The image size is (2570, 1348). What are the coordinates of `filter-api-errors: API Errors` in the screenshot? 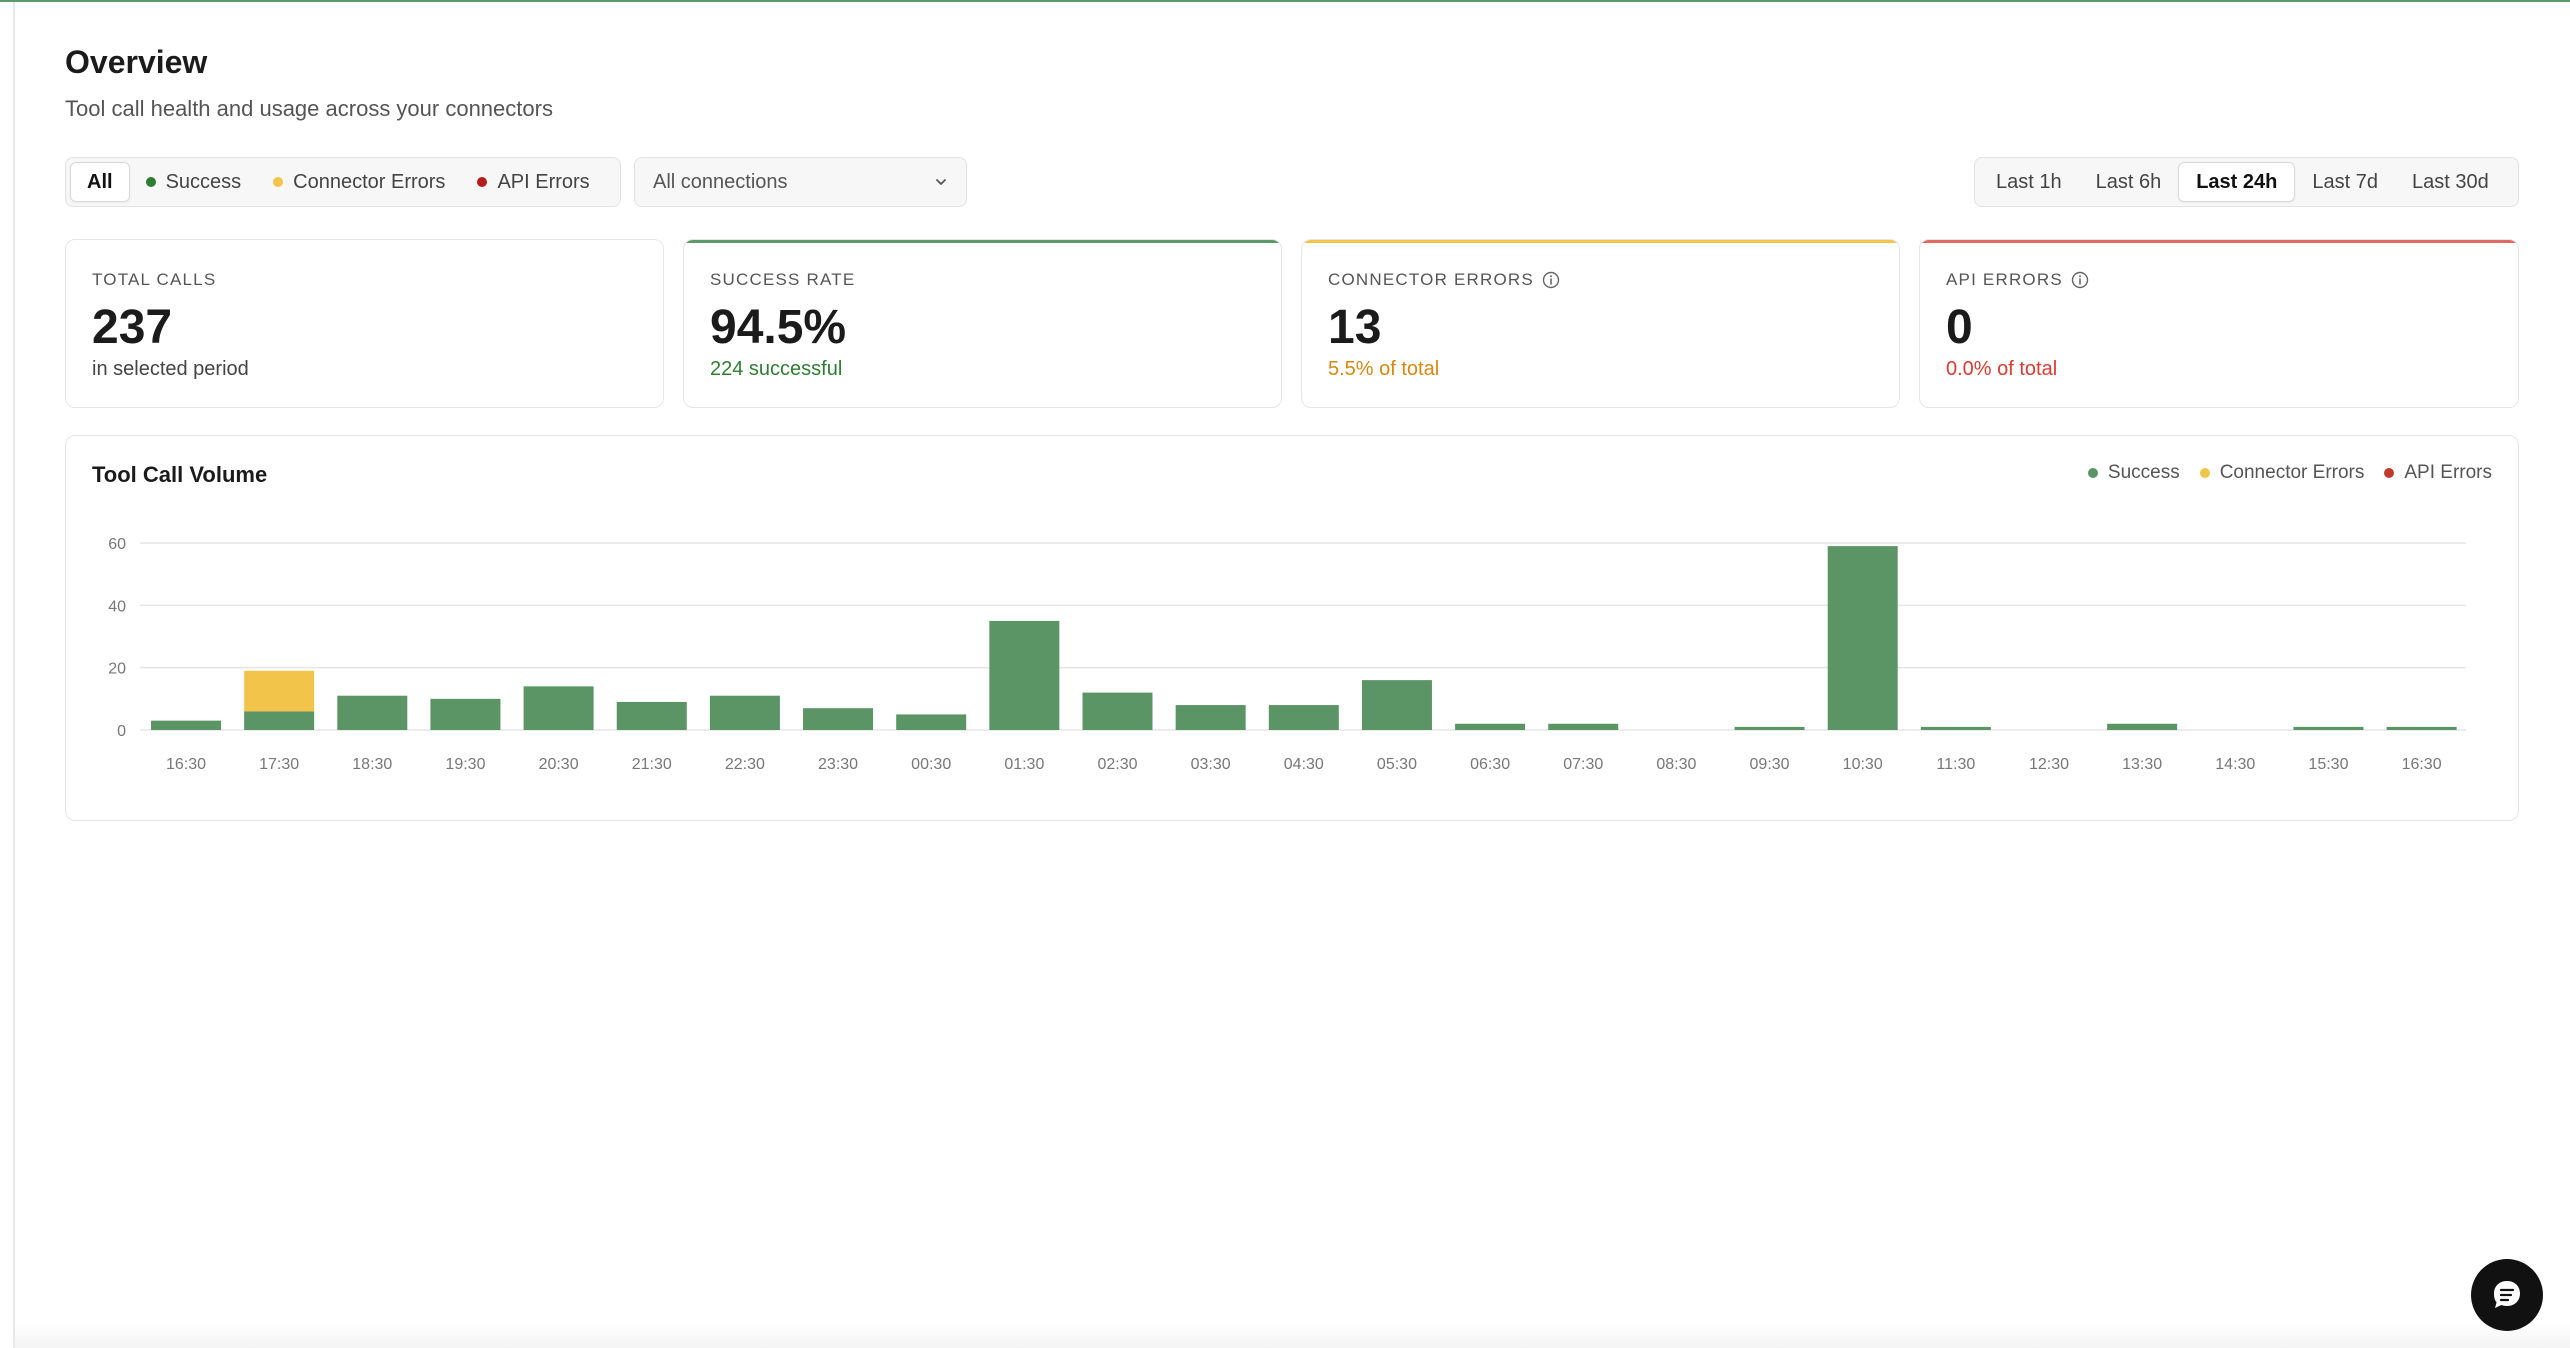 It's located at (533, 182).